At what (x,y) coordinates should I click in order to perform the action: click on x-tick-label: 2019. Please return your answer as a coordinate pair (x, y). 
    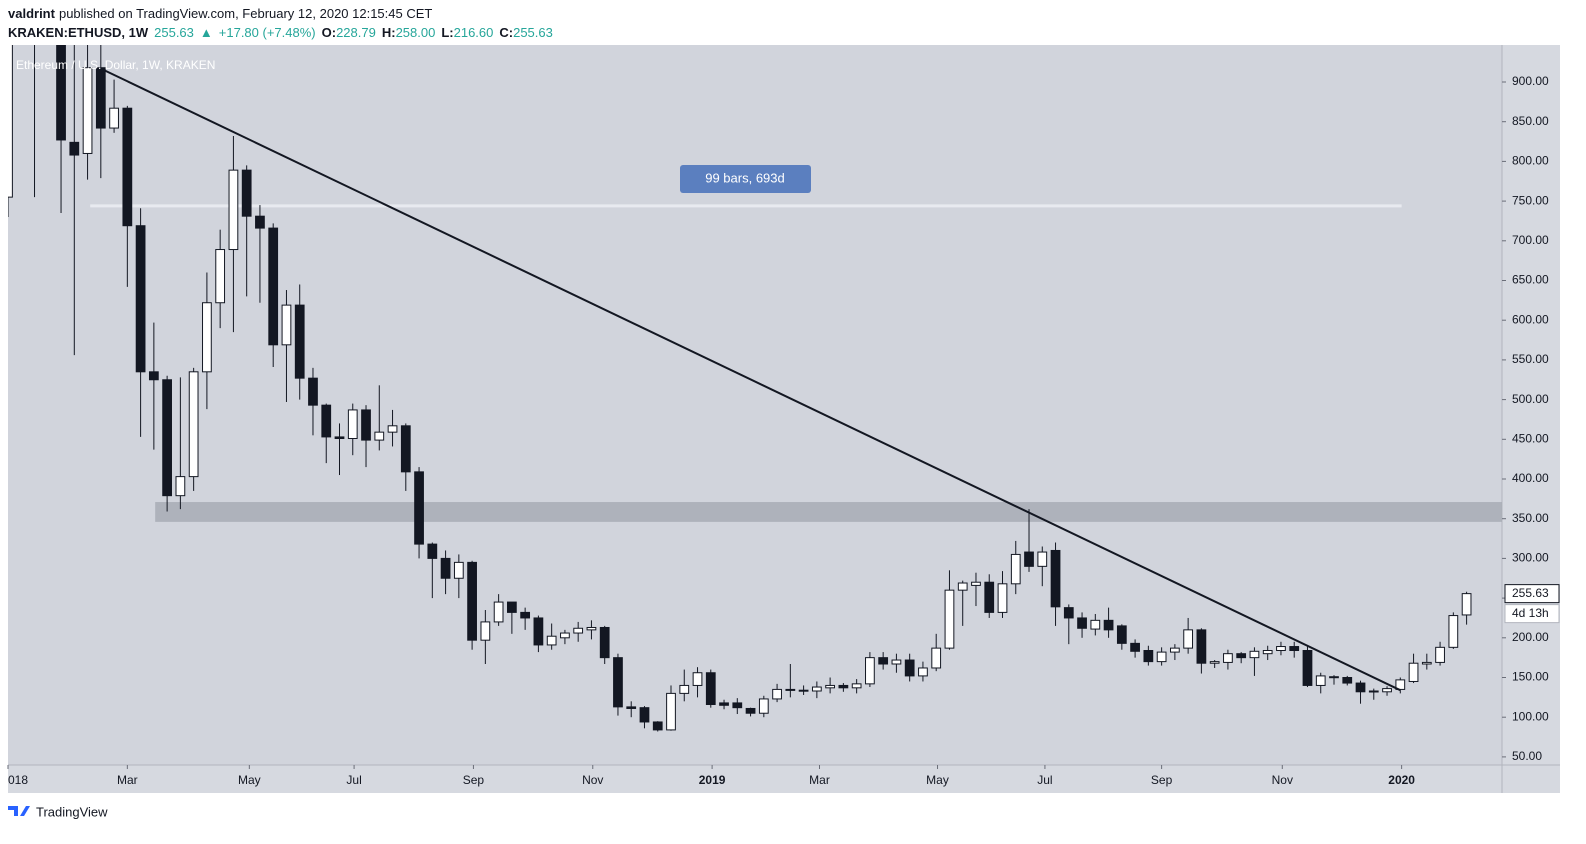
    Looking at the image, I should click on (712, 780).